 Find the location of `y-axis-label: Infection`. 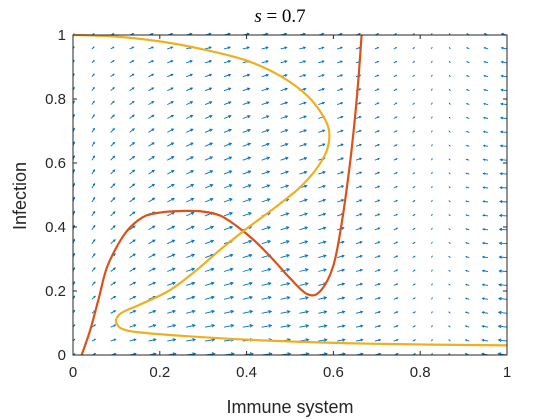

y-axis-label: Infection is located at coordinates (20, 196).